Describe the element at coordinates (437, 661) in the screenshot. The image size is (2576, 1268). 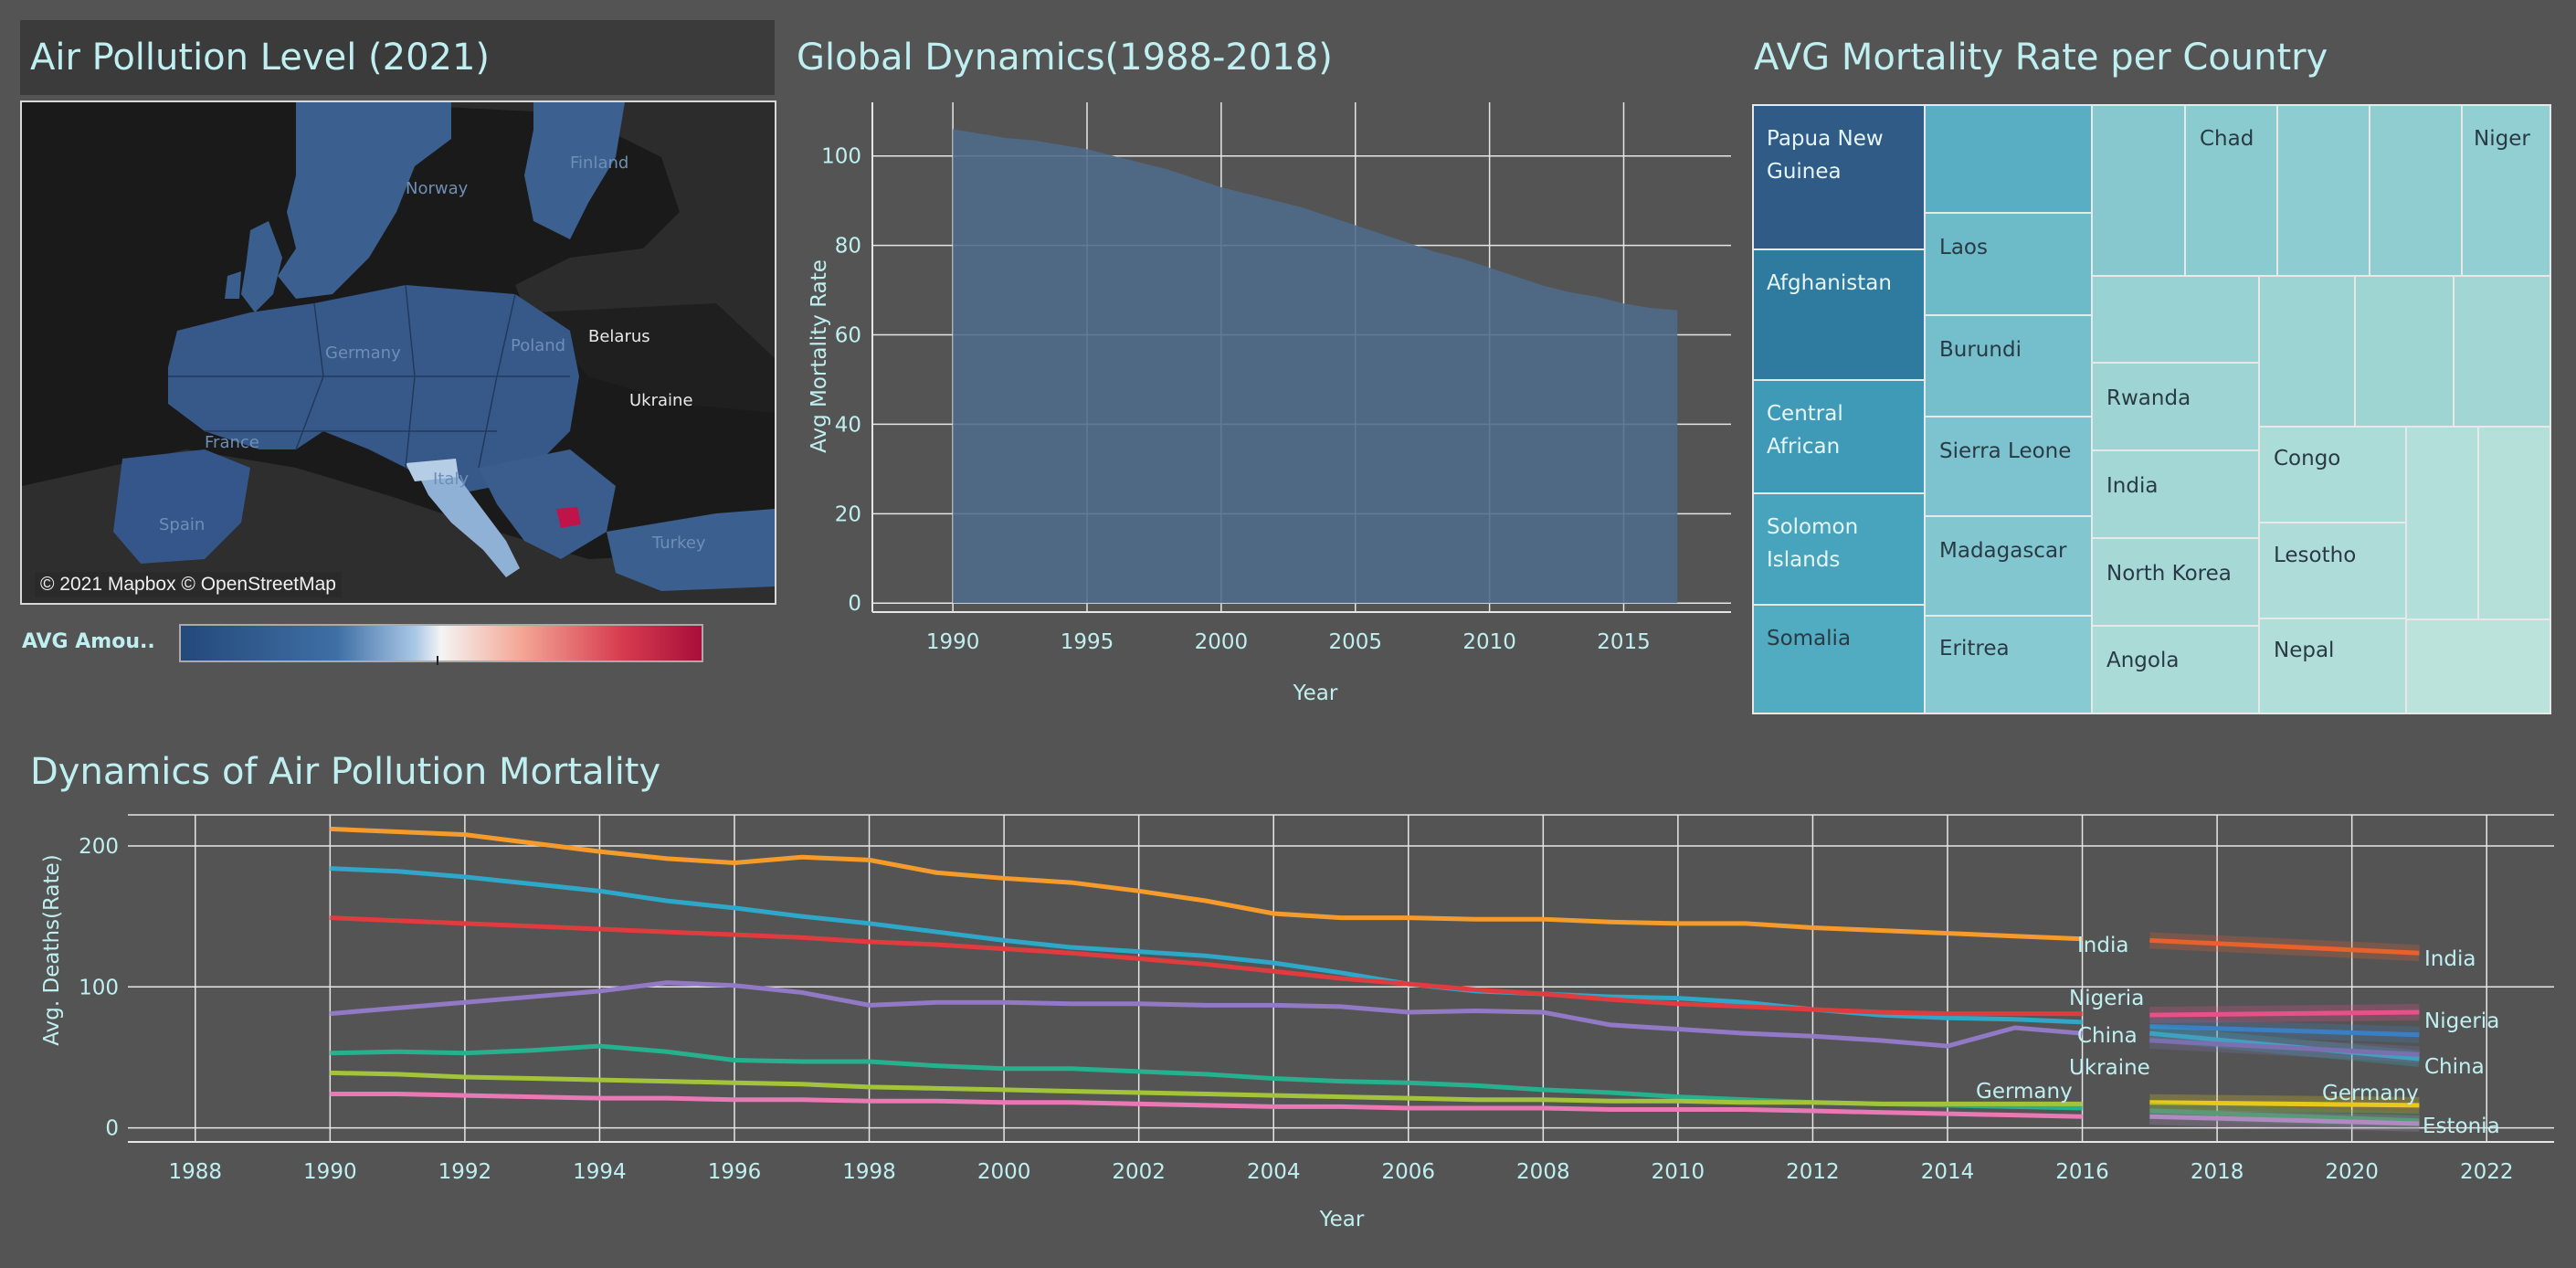
I see `legend-midpoint-tick` at that location.